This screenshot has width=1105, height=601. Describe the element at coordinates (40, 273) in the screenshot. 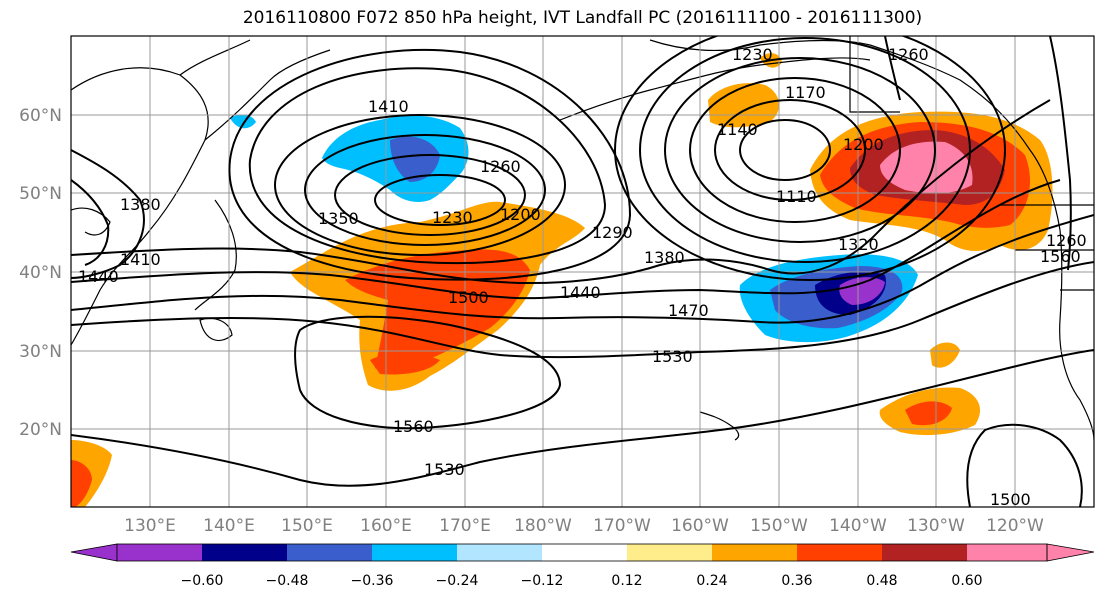

I see `latitude-labels: 60°N 50°N 40°N 30°N 20°N` at that location.